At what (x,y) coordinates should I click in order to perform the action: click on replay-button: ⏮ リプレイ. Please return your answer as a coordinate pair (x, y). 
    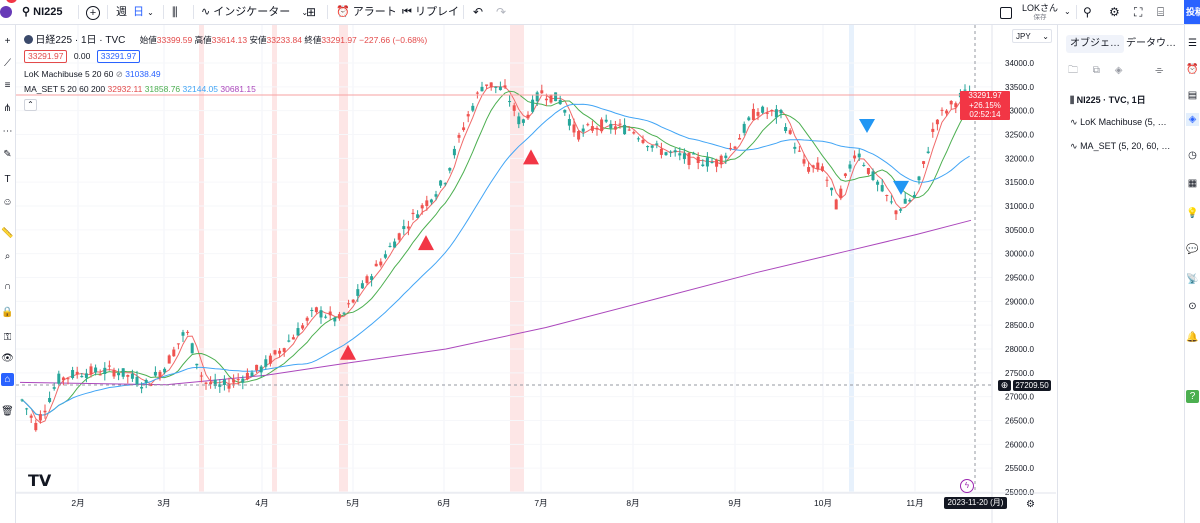
    Looking at the image, I should click on (430, 12).